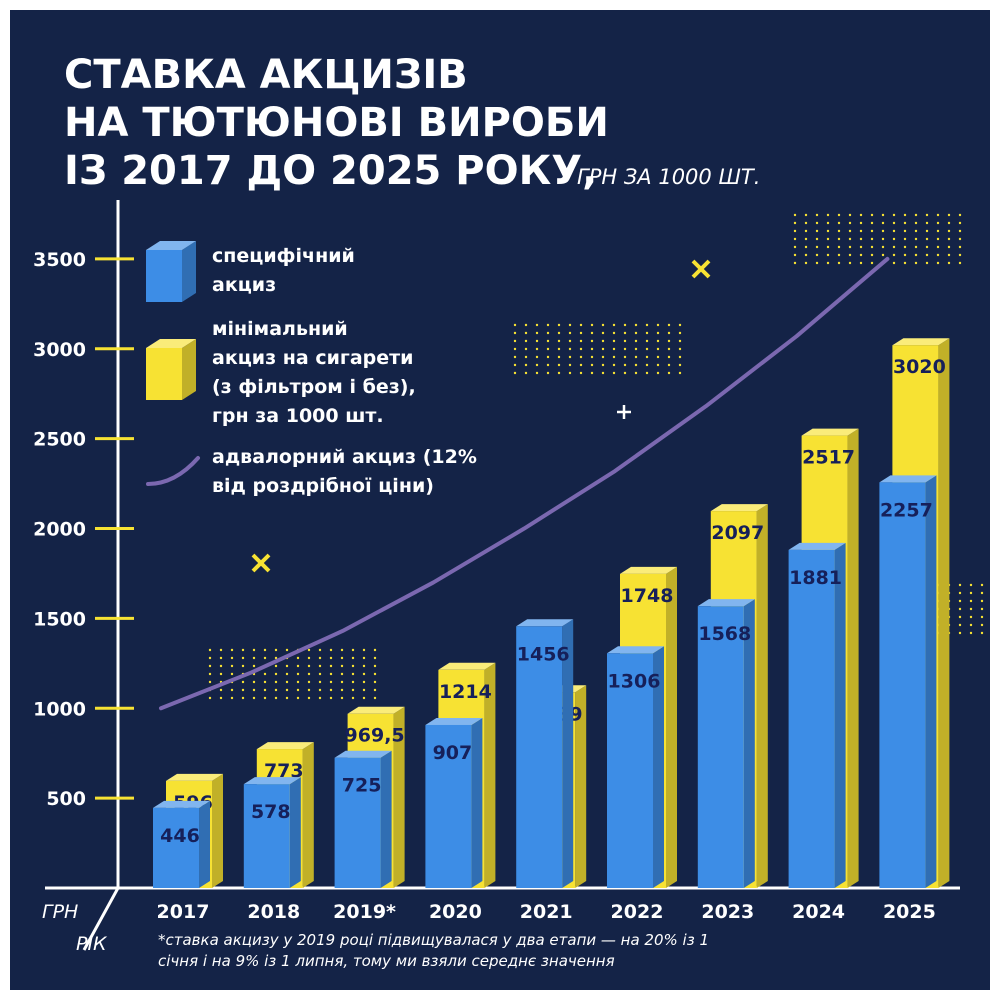 This screenshot has height=1000, width=1000. What do you see at coordinates (668, 177) in the screenshot?
I see `subtitle: ГРН ЗА 1000 ШТ.` at bounding box center [668, 177].